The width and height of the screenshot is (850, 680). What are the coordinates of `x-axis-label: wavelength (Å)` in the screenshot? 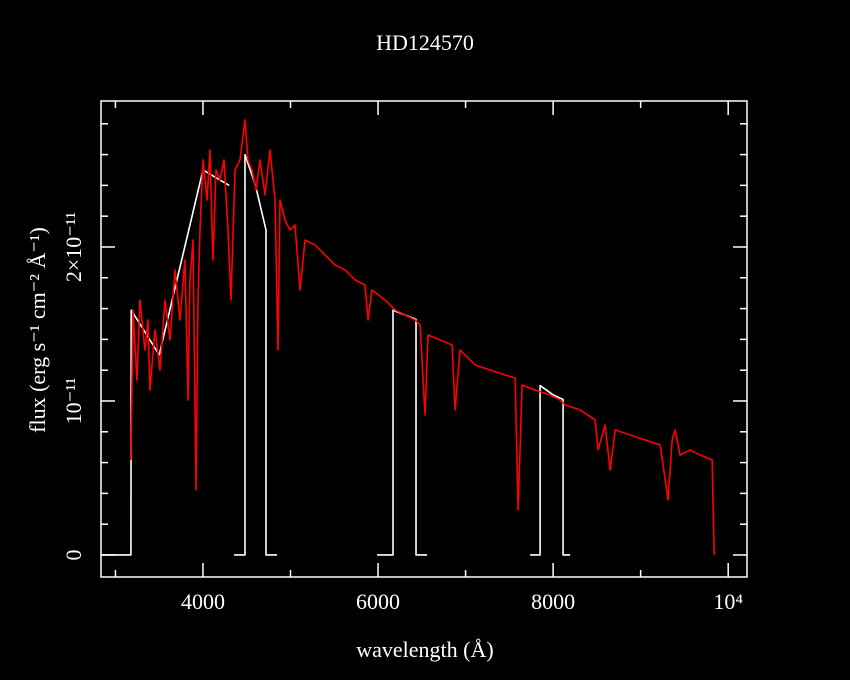 It's located at (424, 649).